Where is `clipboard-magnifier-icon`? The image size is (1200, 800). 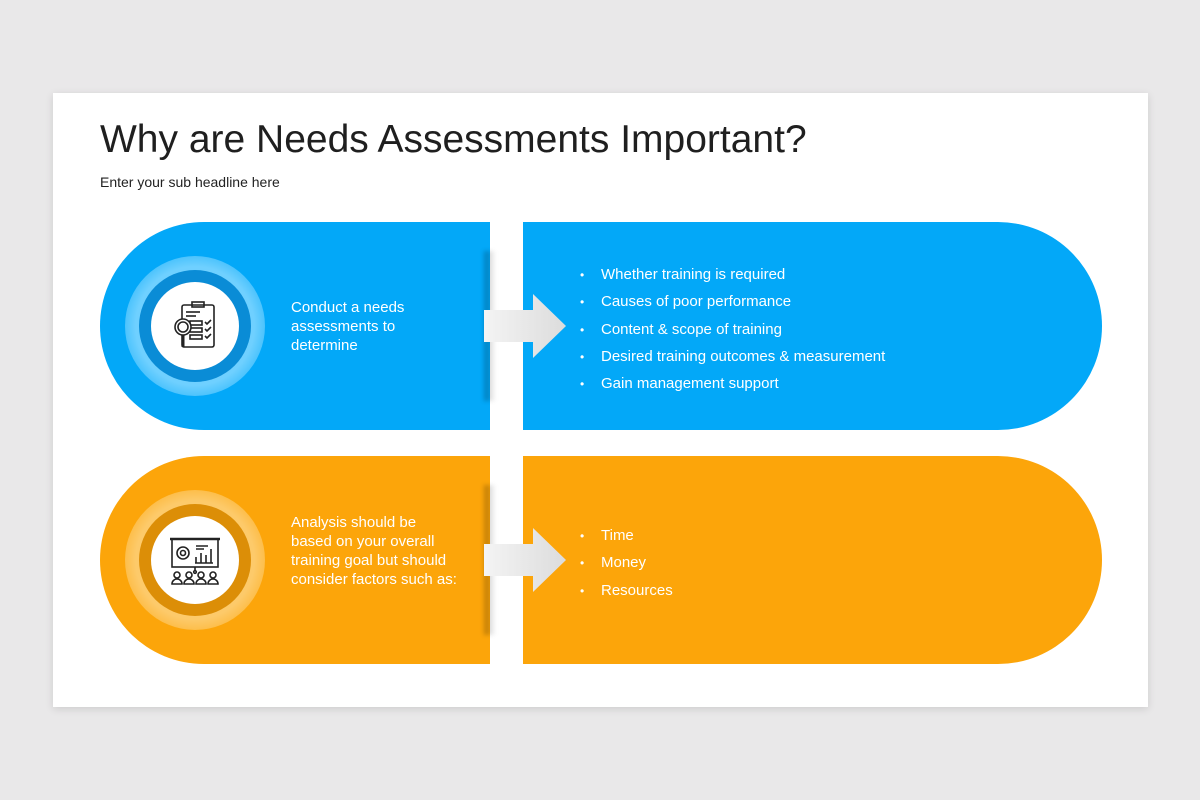
clipboard-magnifier-icon is located at coordinates (194, 324).